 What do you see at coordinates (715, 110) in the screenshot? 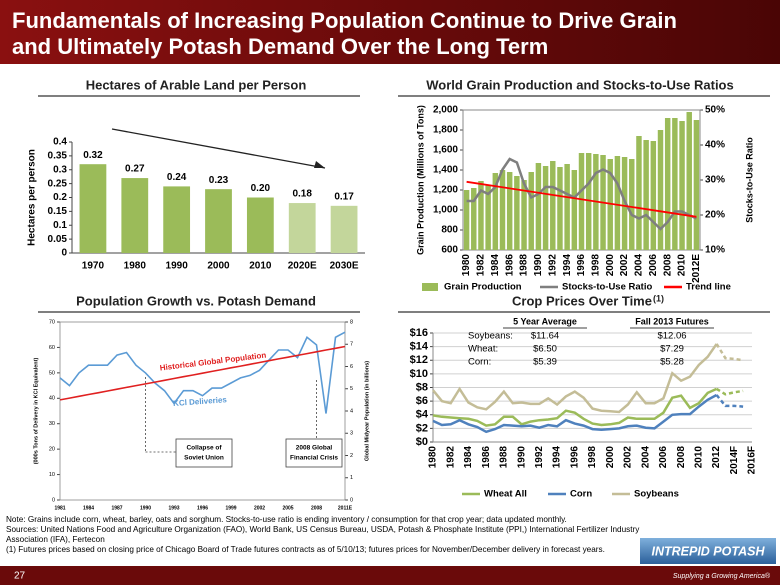
I see `y2-tick-label: 50%` at bounding box center [715, 110].